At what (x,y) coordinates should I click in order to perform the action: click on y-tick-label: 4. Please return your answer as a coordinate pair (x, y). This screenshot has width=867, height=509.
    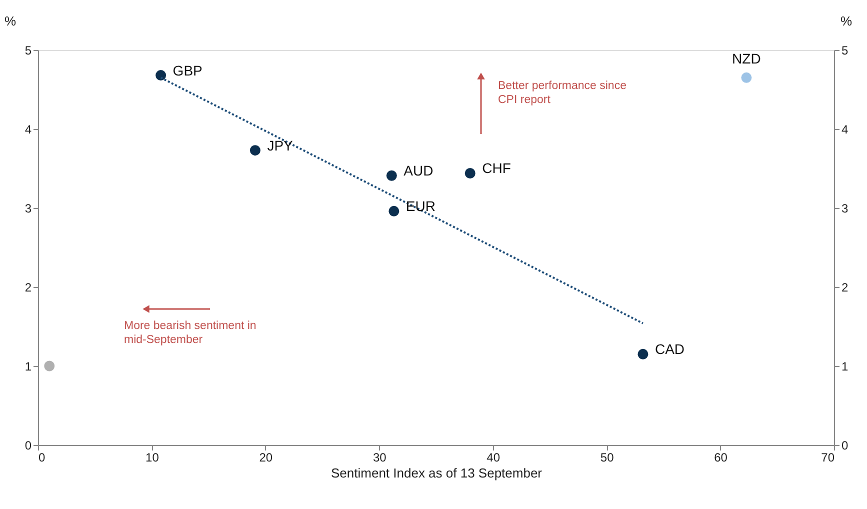
    Looking at the image, I should click on (28, 129).